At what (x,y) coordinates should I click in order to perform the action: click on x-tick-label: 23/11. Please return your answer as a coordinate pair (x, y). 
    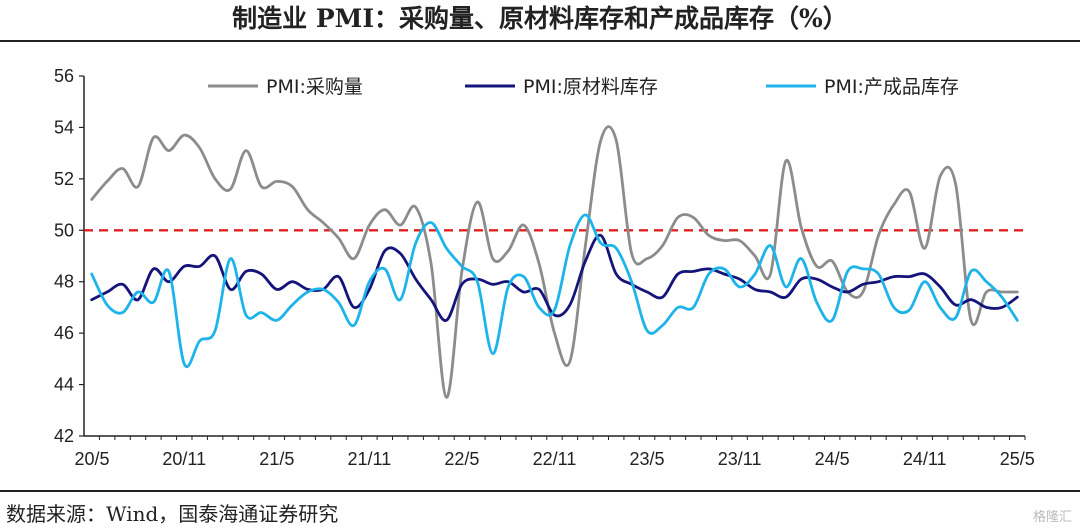
    Looking at the image, I should click on (740, 459).